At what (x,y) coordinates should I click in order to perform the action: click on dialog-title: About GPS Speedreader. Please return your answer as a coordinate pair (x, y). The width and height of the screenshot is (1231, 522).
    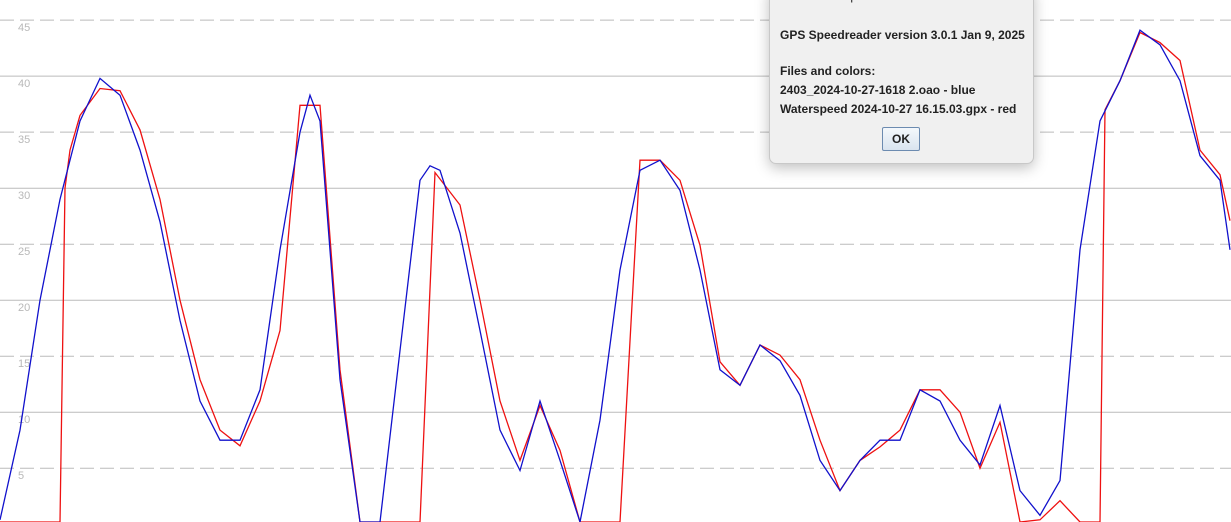
    Looking at the image, I should click on (845, 1).